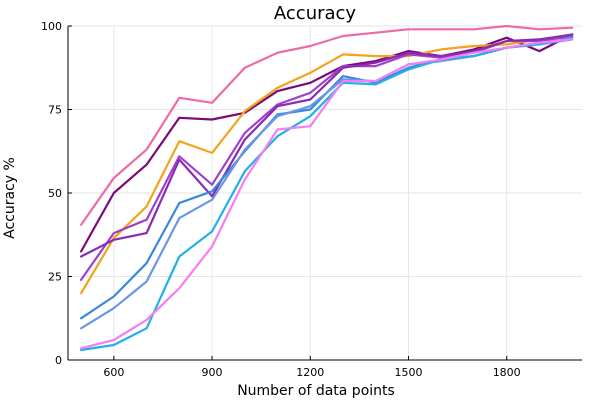  I want to click on y-ticks: 0 25 50 75 100, so click(56, 193).